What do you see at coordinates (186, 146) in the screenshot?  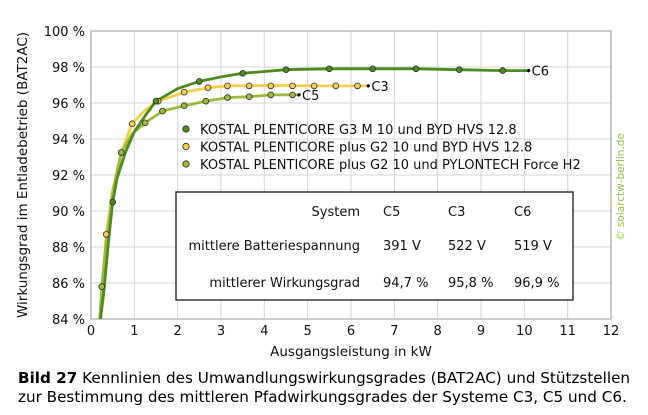 I see `legend-marker-c3` at bounding box center [186, 146].